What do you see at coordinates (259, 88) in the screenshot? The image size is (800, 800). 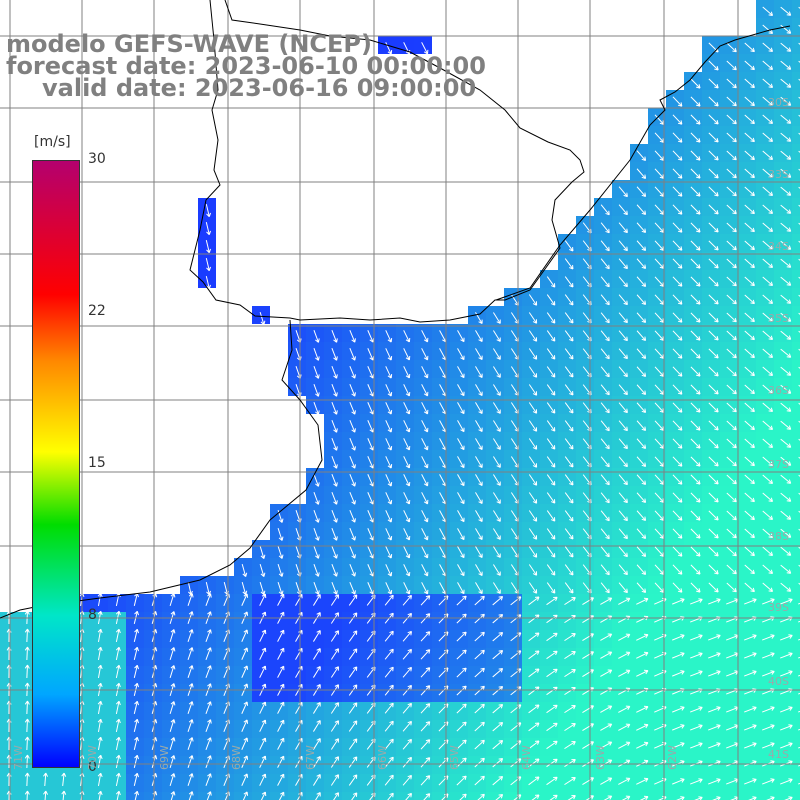 I see `valid-date: valid date: 2023-06-16 09:00:00` at bounding box center [259, 88].